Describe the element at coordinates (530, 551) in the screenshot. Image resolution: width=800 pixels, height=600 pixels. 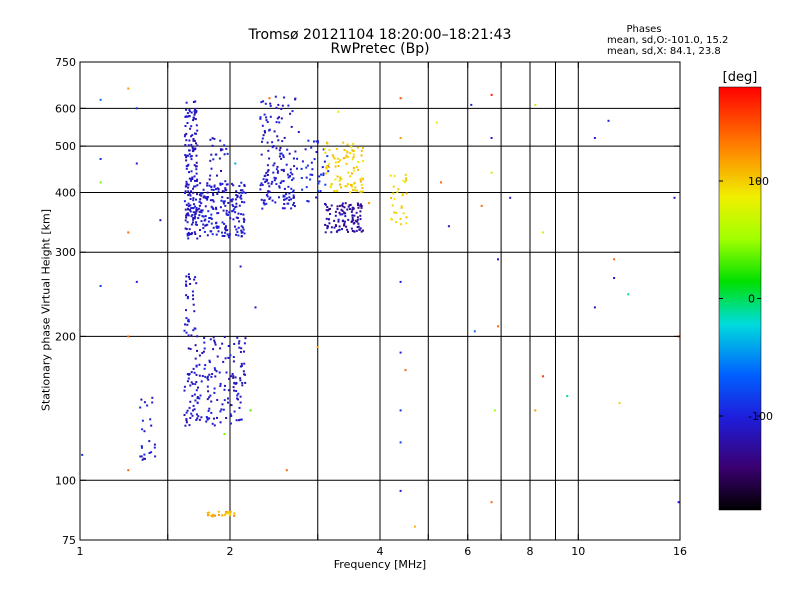
I see `x-tick-label: 8` at that location.